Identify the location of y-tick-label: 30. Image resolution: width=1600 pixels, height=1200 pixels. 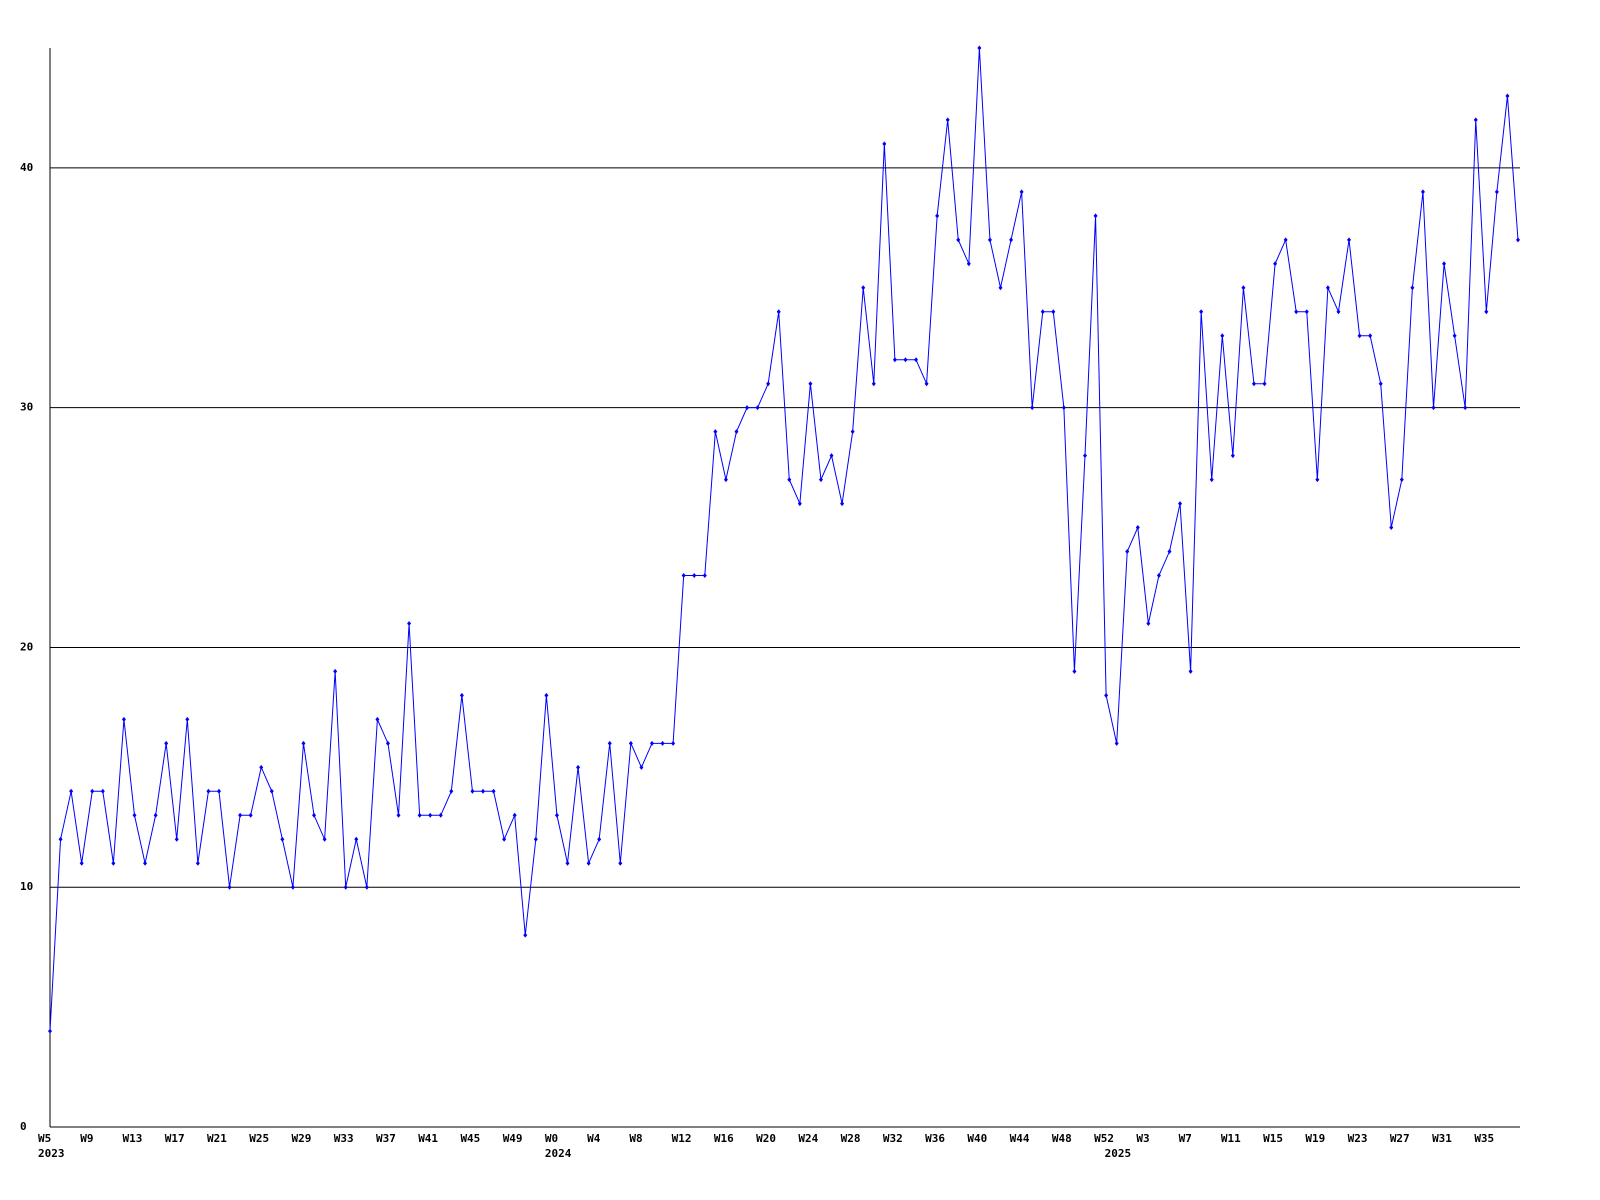
(26, 407).